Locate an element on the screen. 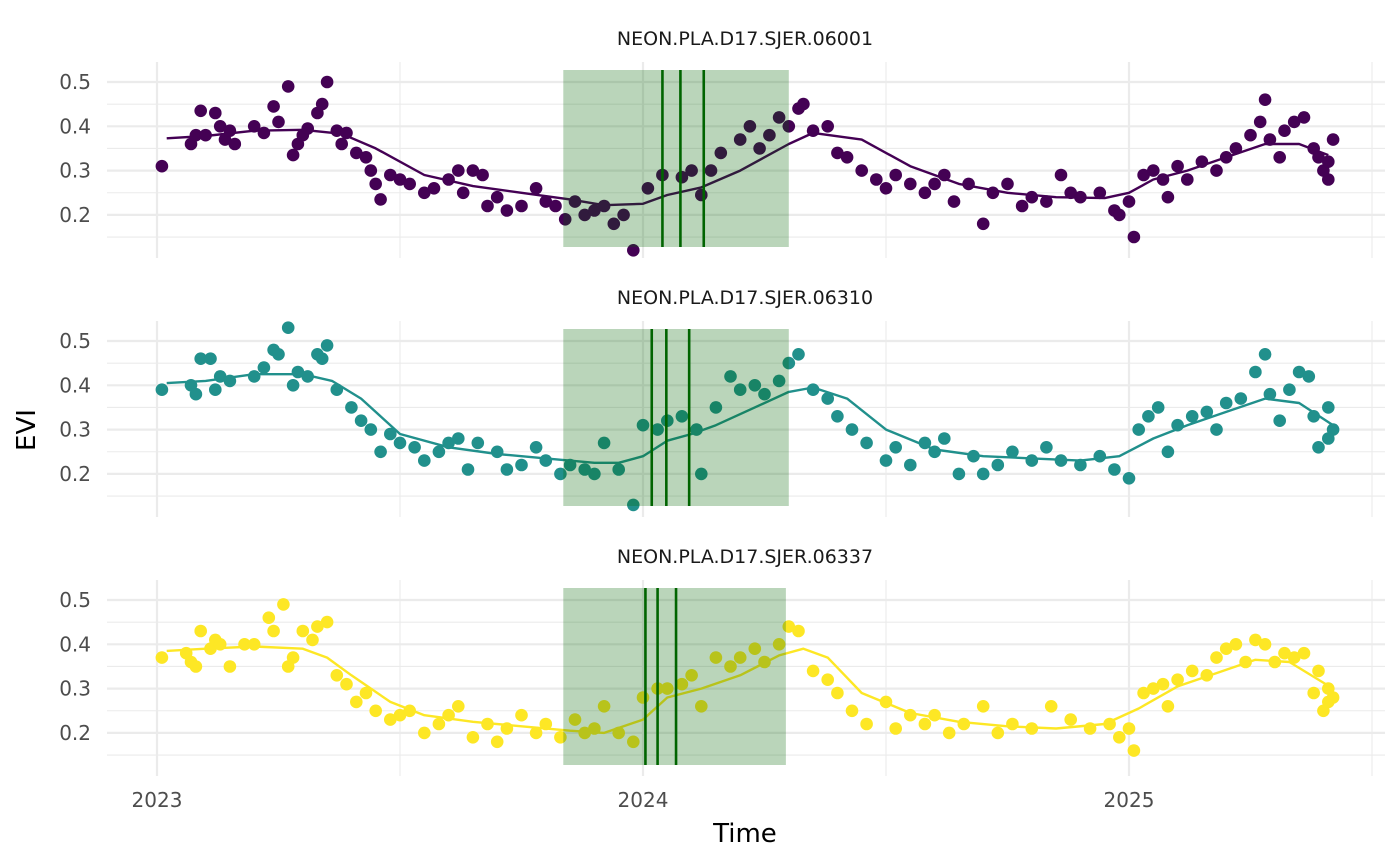  x-tick-label: 2025 is located at coordinates (1129, 800).